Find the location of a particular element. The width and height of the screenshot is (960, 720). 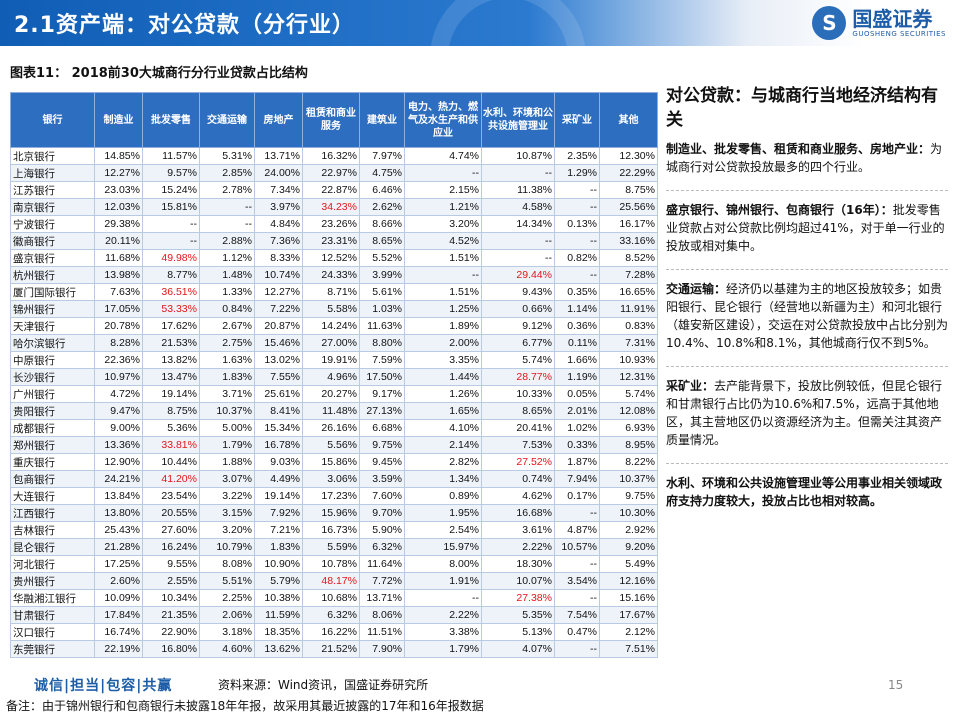

value-cell: 4.72% is located at coordinates (118, 394).